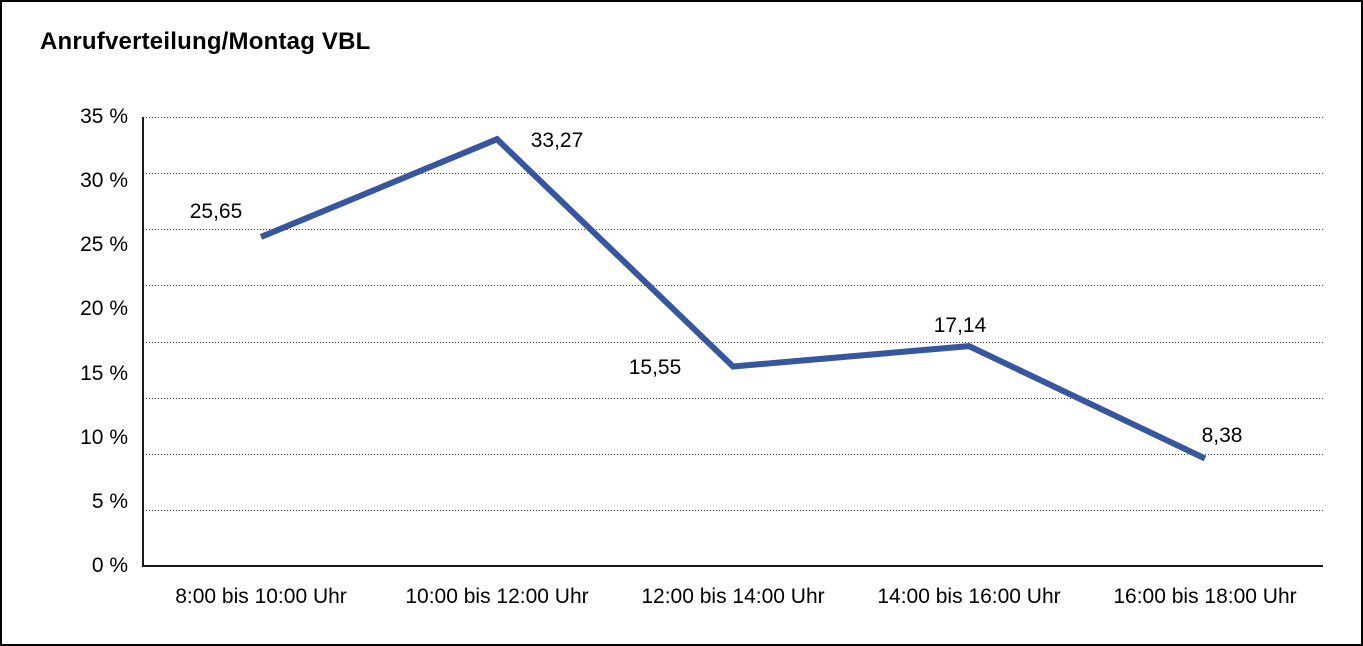 This screenshot has height=646, width=1363. Describe the element at coordinates (104, 181) in the screenshot. I see `y-tick-label: 30 %` at that location.